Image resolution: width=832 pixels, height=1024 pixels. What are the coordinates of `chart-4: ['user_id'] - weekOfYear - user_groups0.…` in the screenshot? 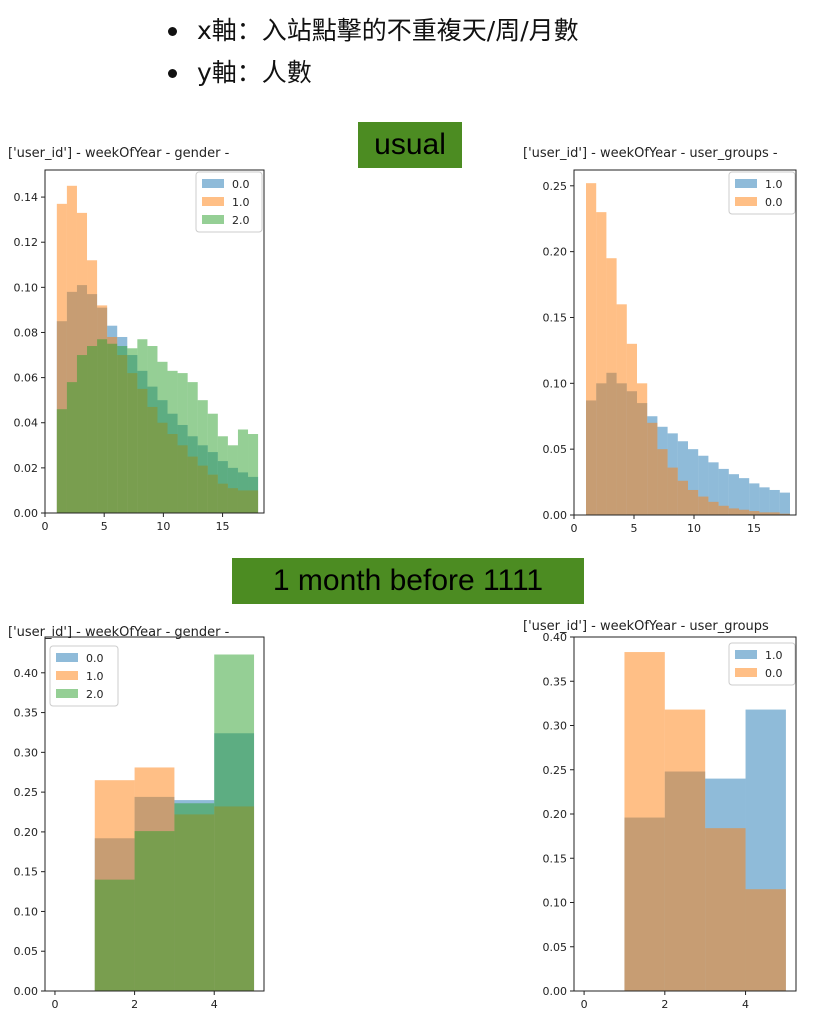 It's located at (660, 815).